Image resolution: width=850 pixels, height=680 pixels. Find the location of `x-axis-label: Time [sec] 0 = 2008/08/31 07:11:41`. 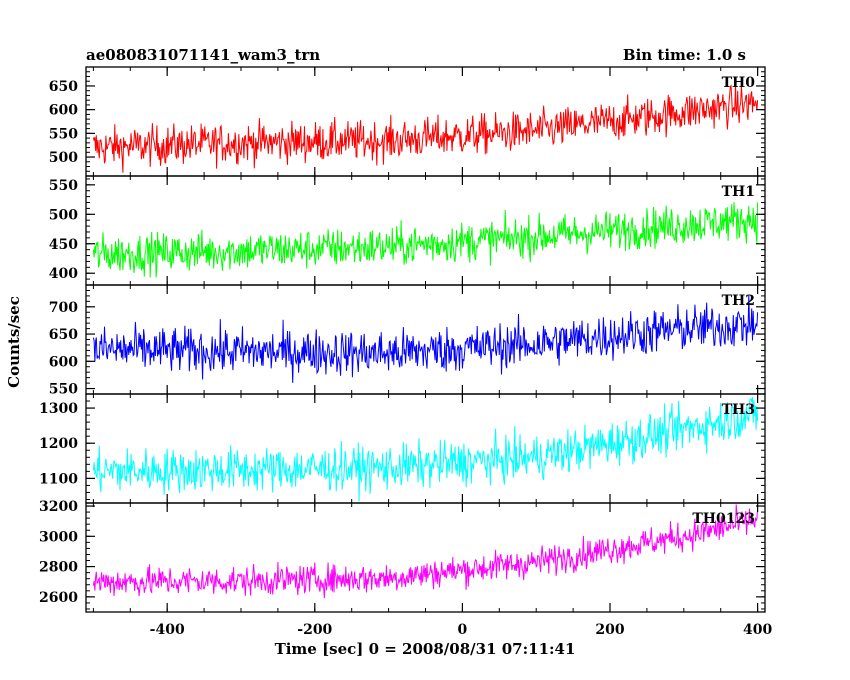

x-axis-label: Time [sec] 0 = 2008/08/31 07:11:41 is located at coordinates (425, 649).